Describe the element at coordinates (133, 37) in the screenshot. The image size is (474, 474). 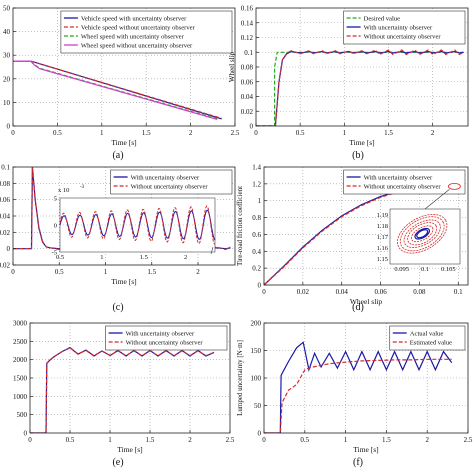
I see `legend-label: Wheel speed with uncertainty observer` at that location.